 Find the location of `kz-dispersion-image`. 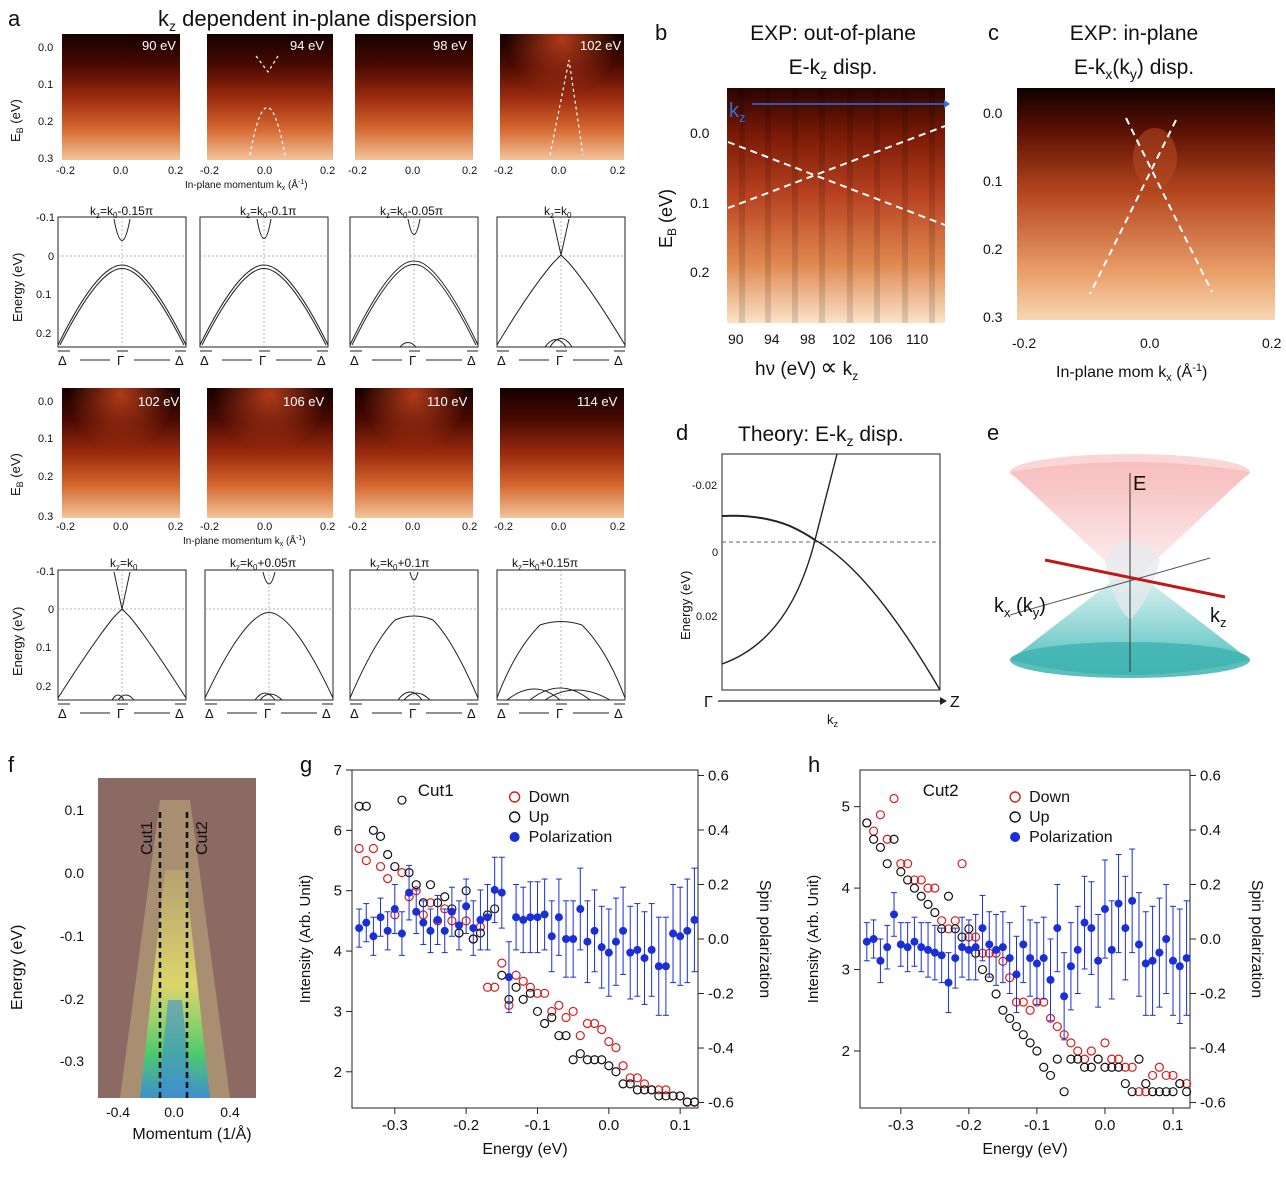

kz-dispersion-image is located at coordinates (836, 205).